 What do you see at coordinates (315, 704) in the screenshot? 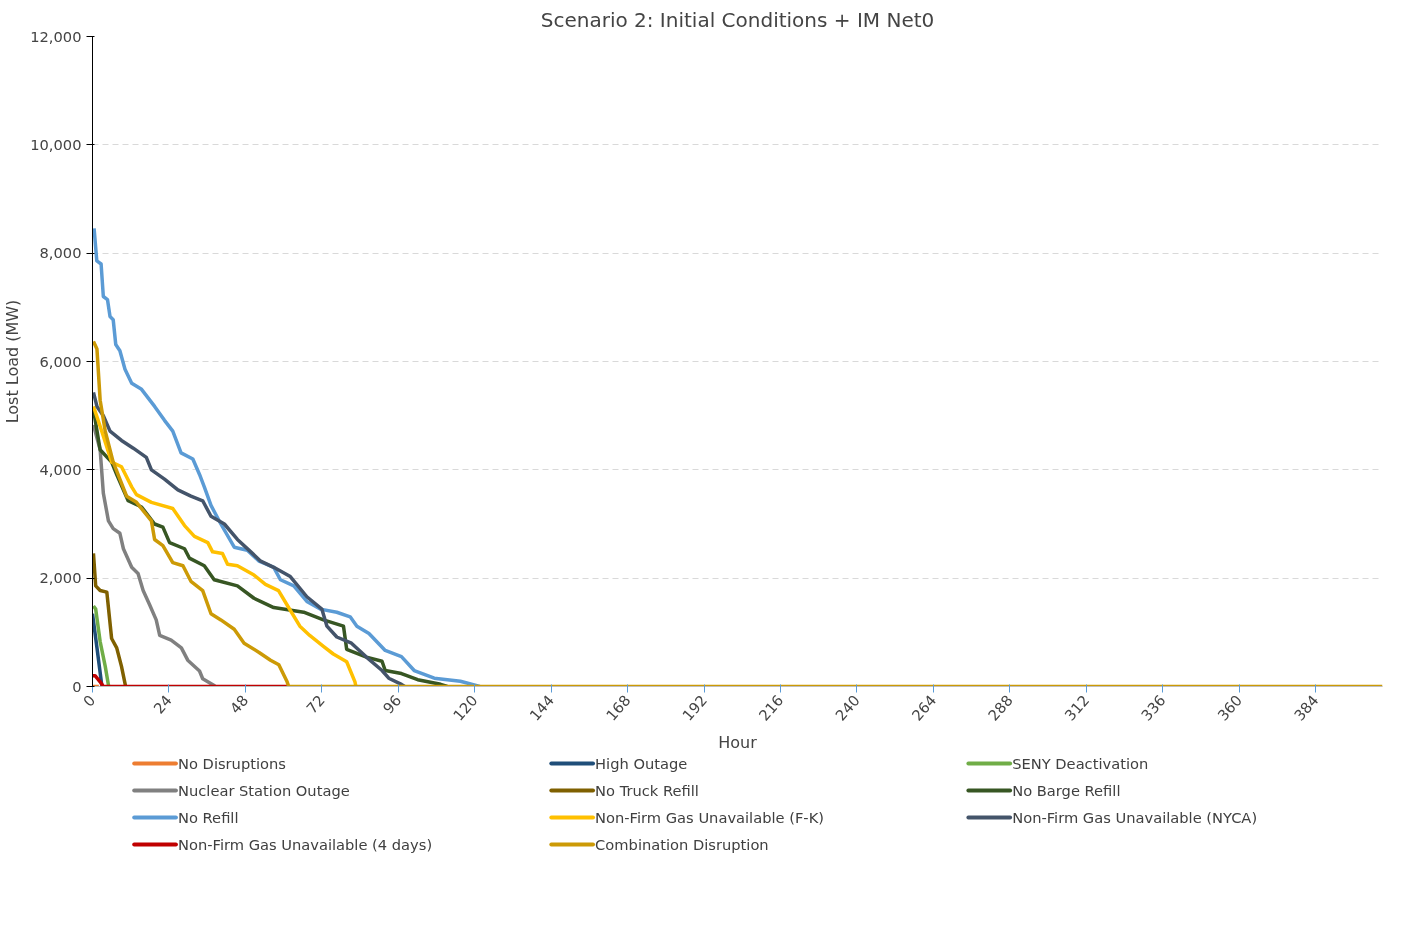
I see `x-tick-label: 72` at bounding box center [315, 704].